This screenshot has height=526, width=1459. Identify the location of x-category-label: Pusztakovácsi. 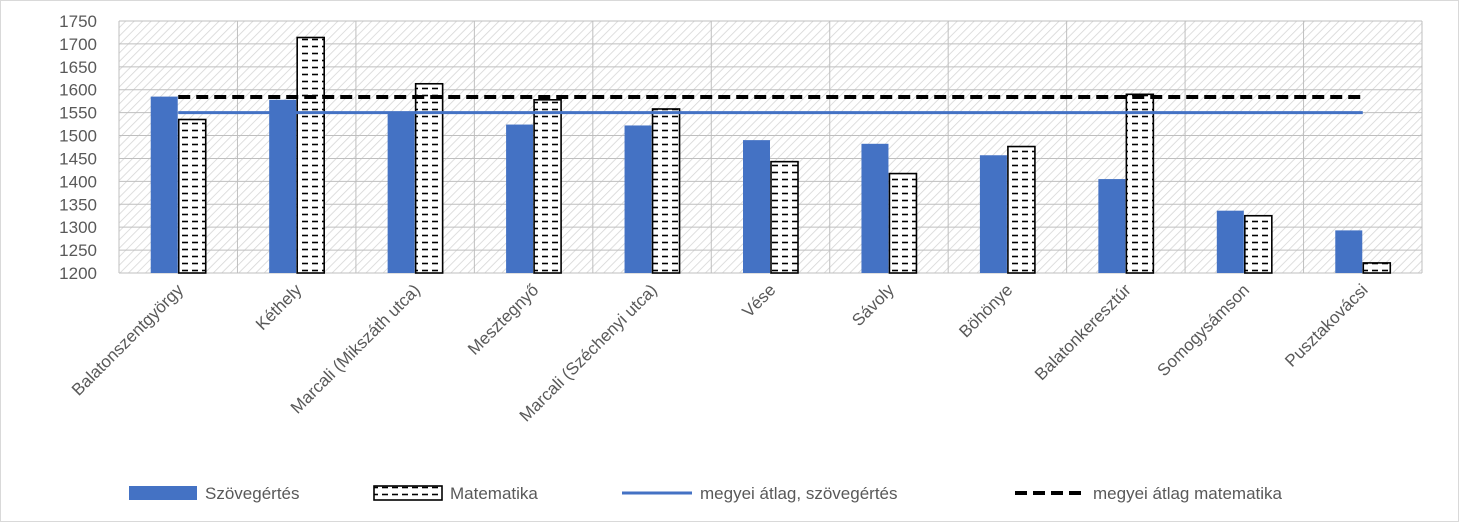
(1326, 325).